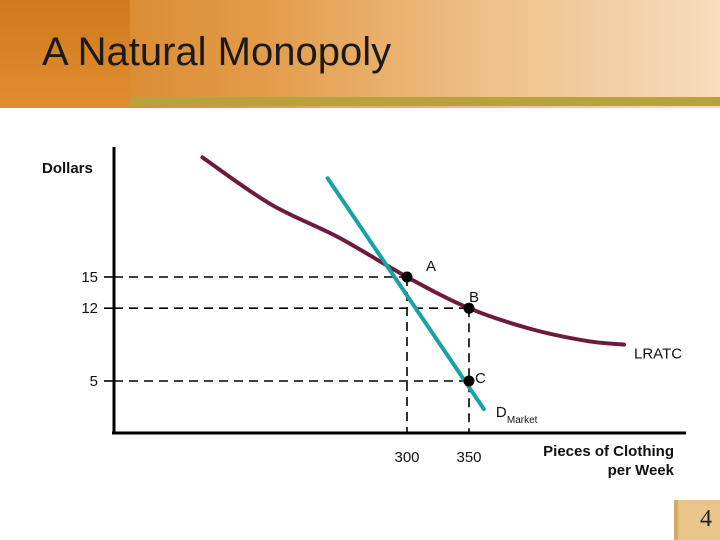  What do you see at coordinates (469, 381) in the screenshot?
I see `point-C` at bounding box center [469, 381].